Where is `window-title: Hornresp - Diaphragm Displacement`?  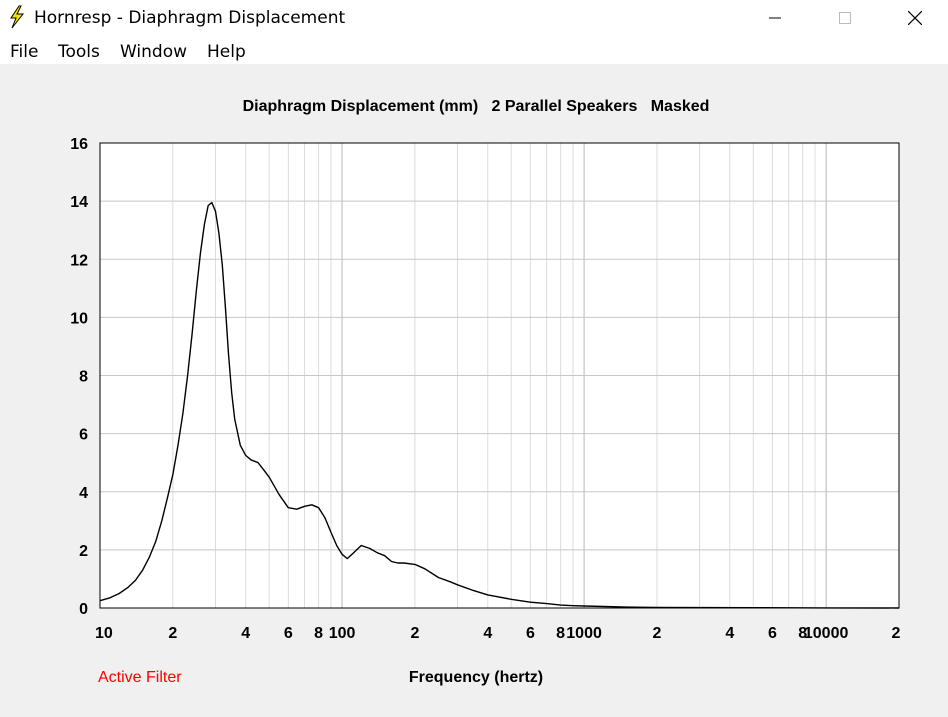
window-title: Hornresp - Diaphragm Displacement is located at coordinates (190, 18).